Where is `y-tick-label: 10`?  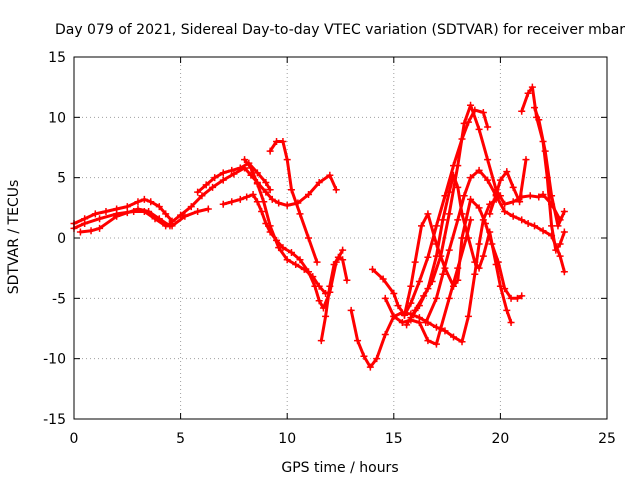
y-tick-label: 10 is located at coordinates (57, 118).